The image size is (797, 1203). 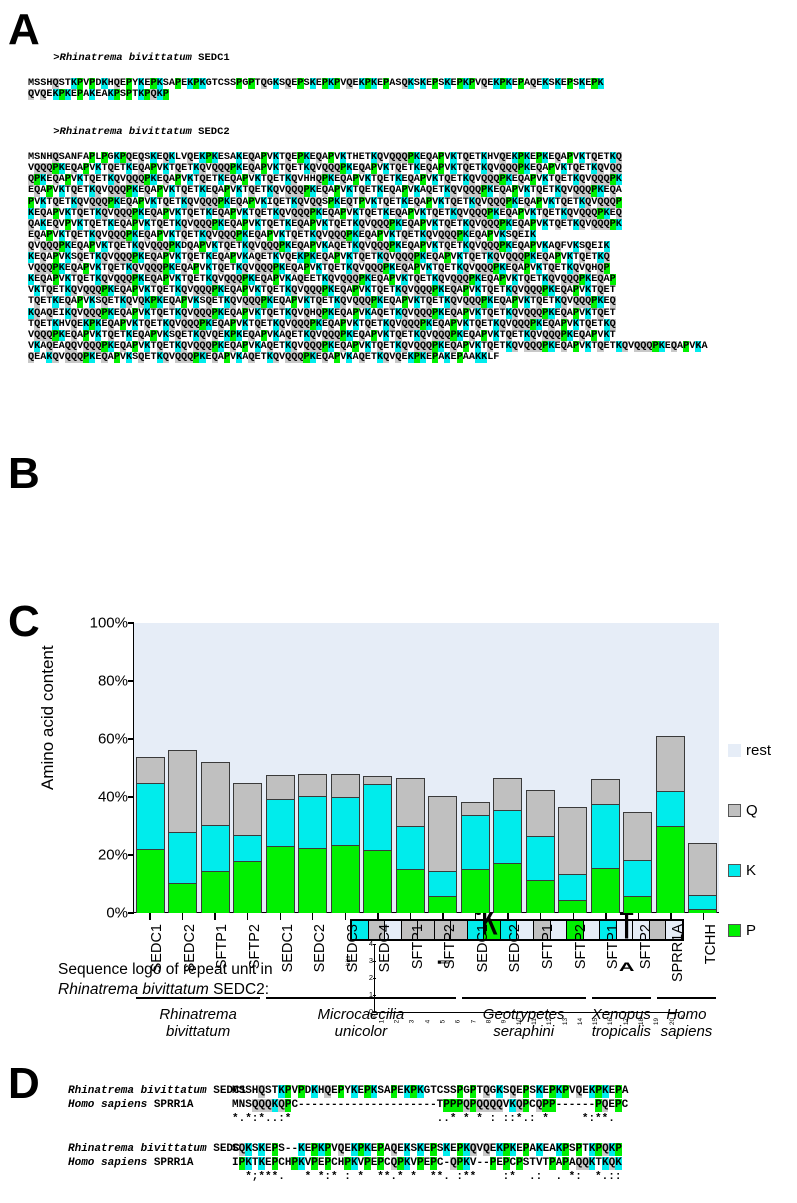 I want to click on chart-legend-label: P, so click(x=751, y=930).